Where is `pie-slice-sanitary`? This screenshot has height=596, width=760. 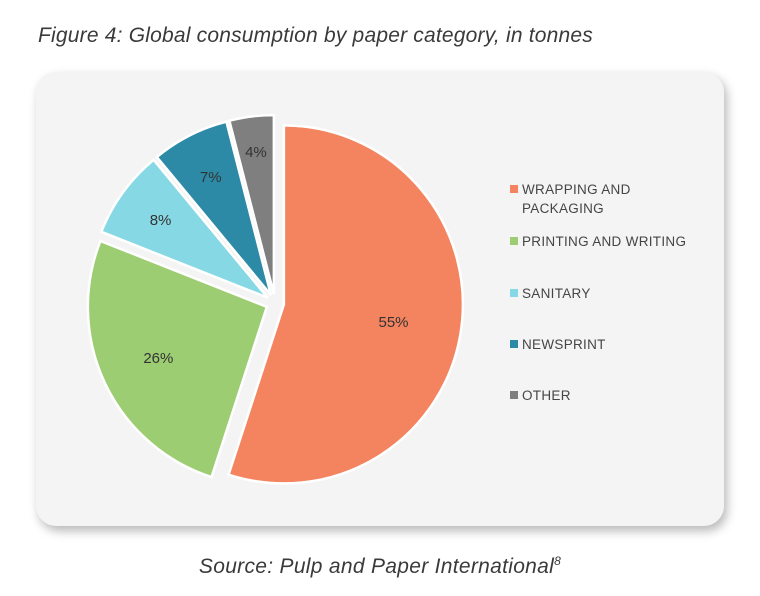 pie-slice-sanitary is located at coordinates (184, 228).